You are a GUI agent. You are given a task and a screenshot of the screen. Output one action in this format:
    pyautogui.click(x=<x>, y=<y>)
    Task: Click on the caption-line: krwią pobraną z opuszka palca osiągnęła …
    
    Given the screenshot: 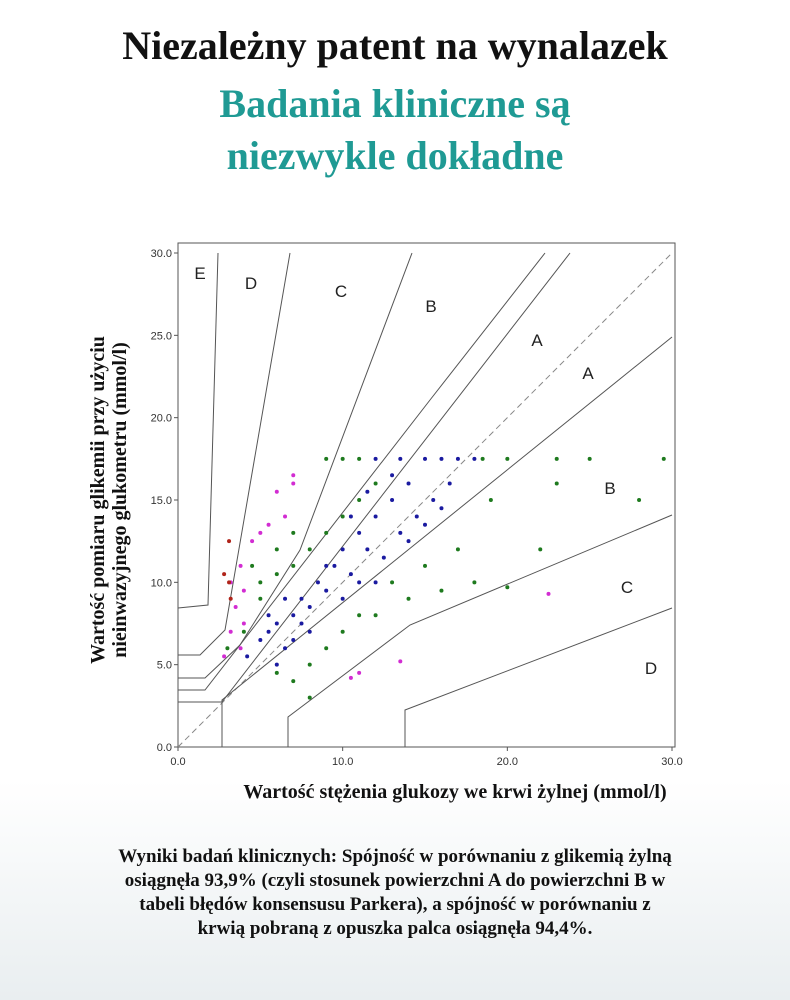 What is the action you would take?
    pyautogui.click(x=395, y=928)
    